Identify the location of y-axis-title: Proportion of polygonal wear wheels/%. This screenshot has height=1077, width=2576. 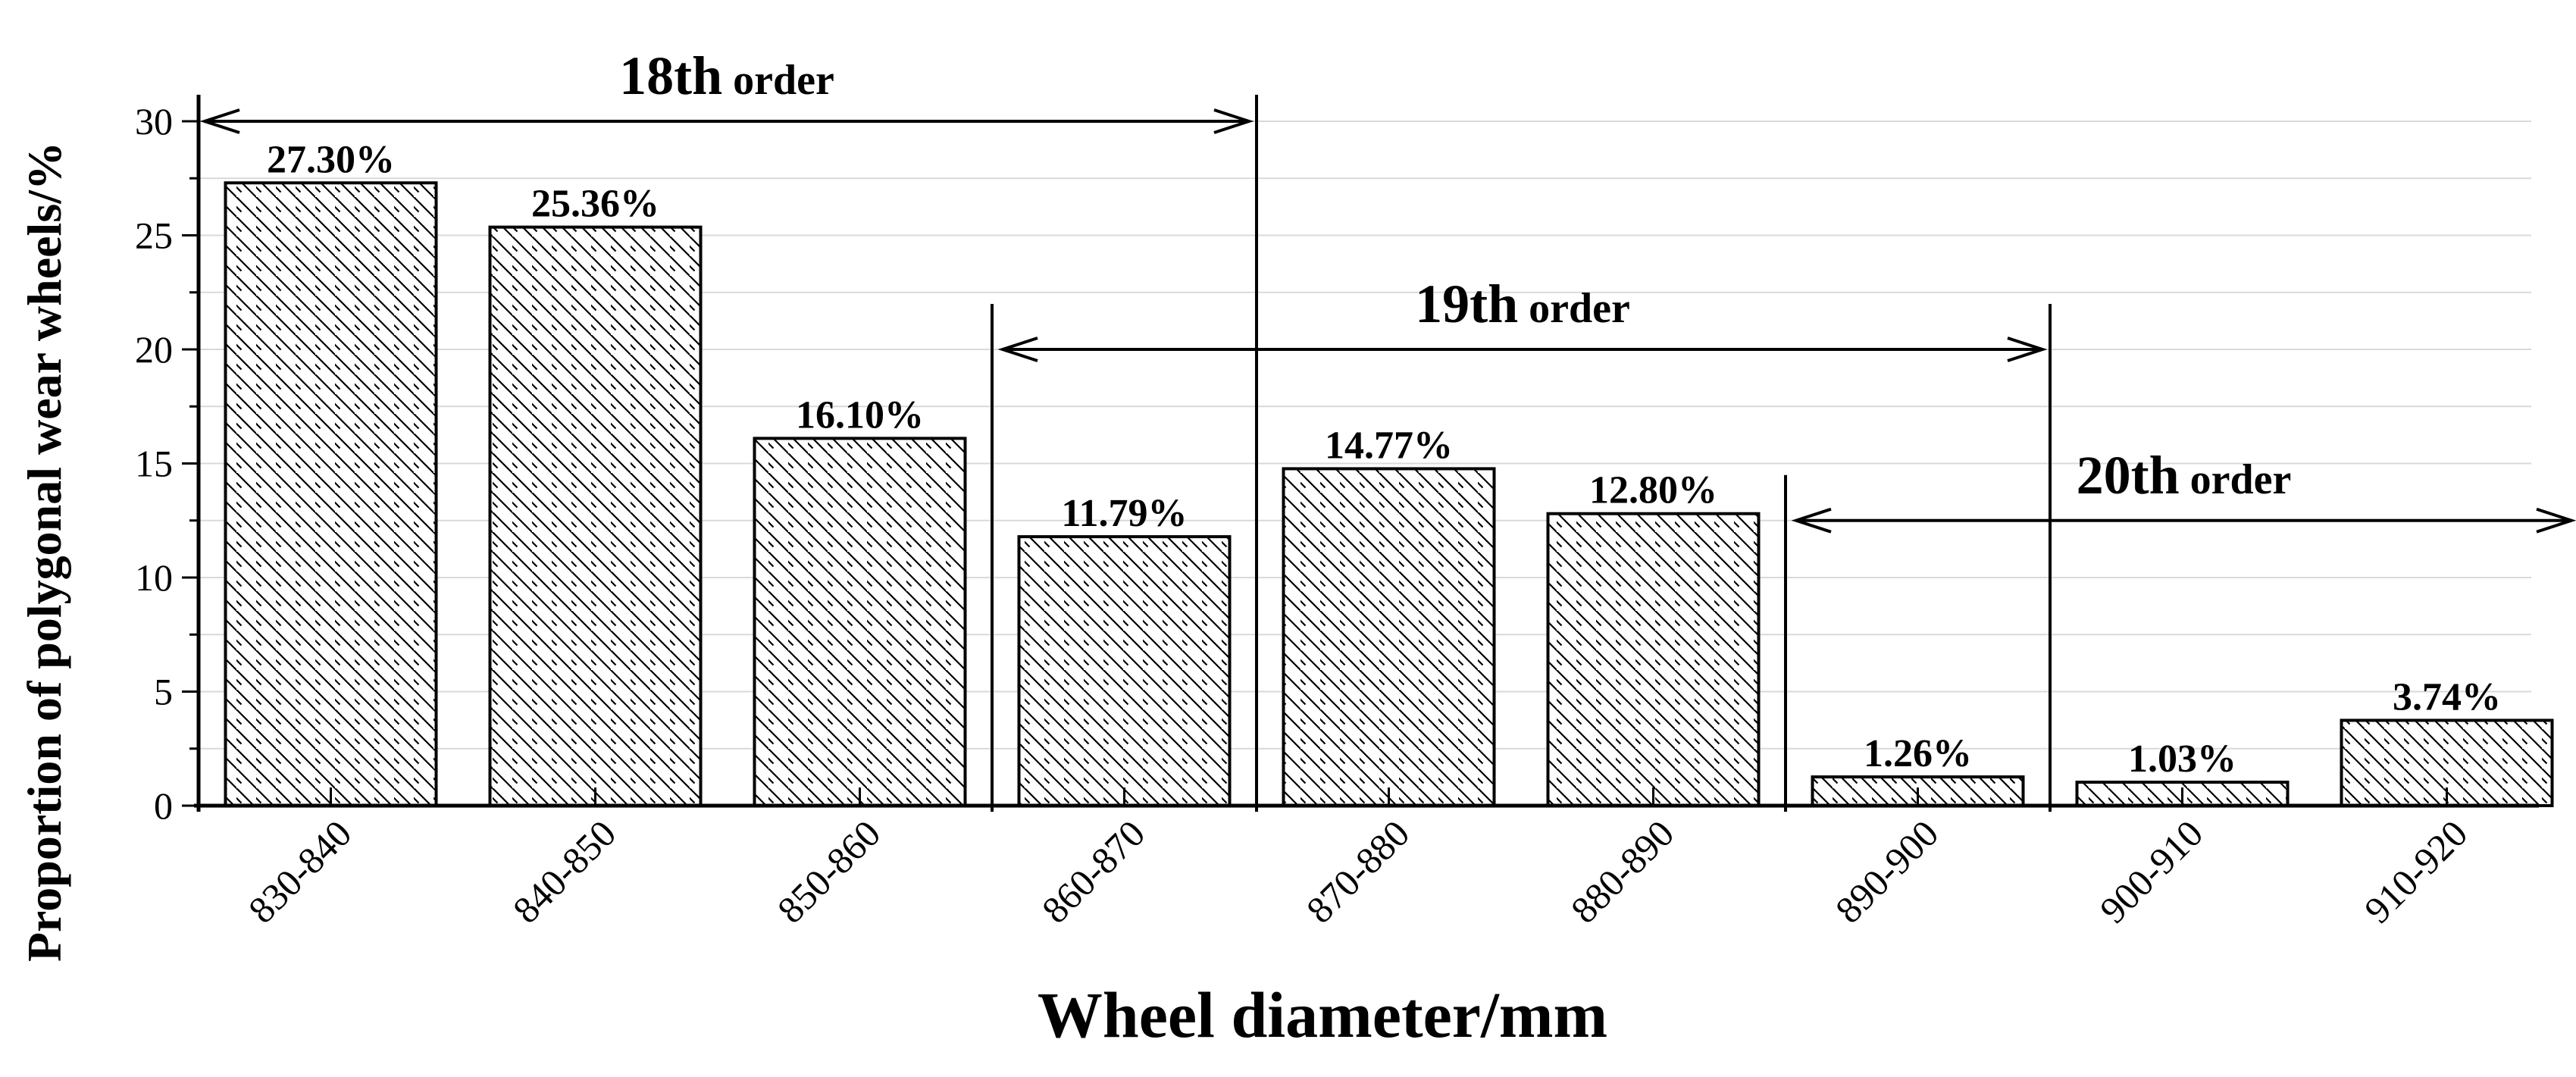
(44, 552).